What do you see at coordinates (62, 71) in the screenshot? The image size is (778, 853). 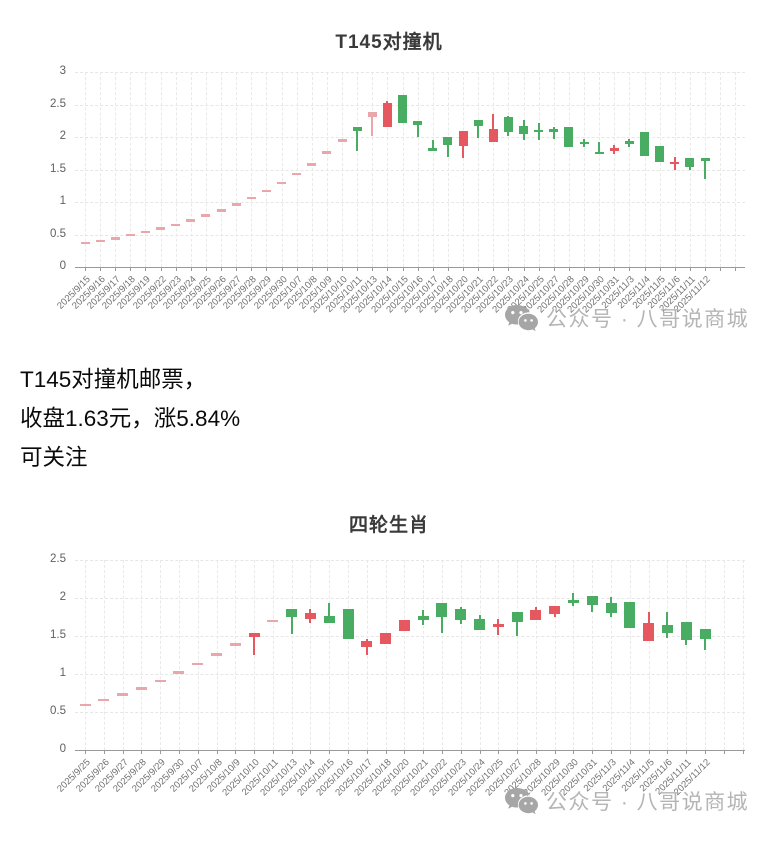 I see `y-tick-label: 3` at bounding box center [62, 71].